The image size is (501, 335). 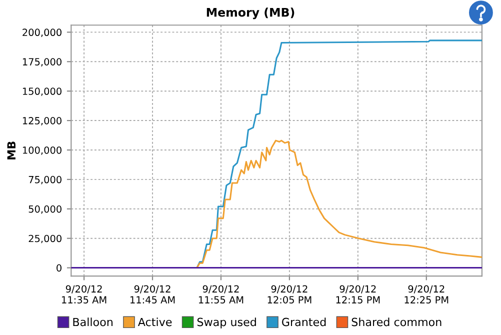 I want to click on y-tick-label: 50,000, so click(x=45, y=209).